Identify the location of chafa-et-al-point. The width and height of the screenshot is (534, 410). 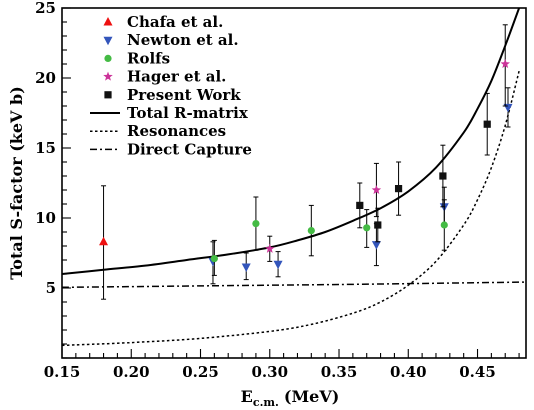
(104, 241).